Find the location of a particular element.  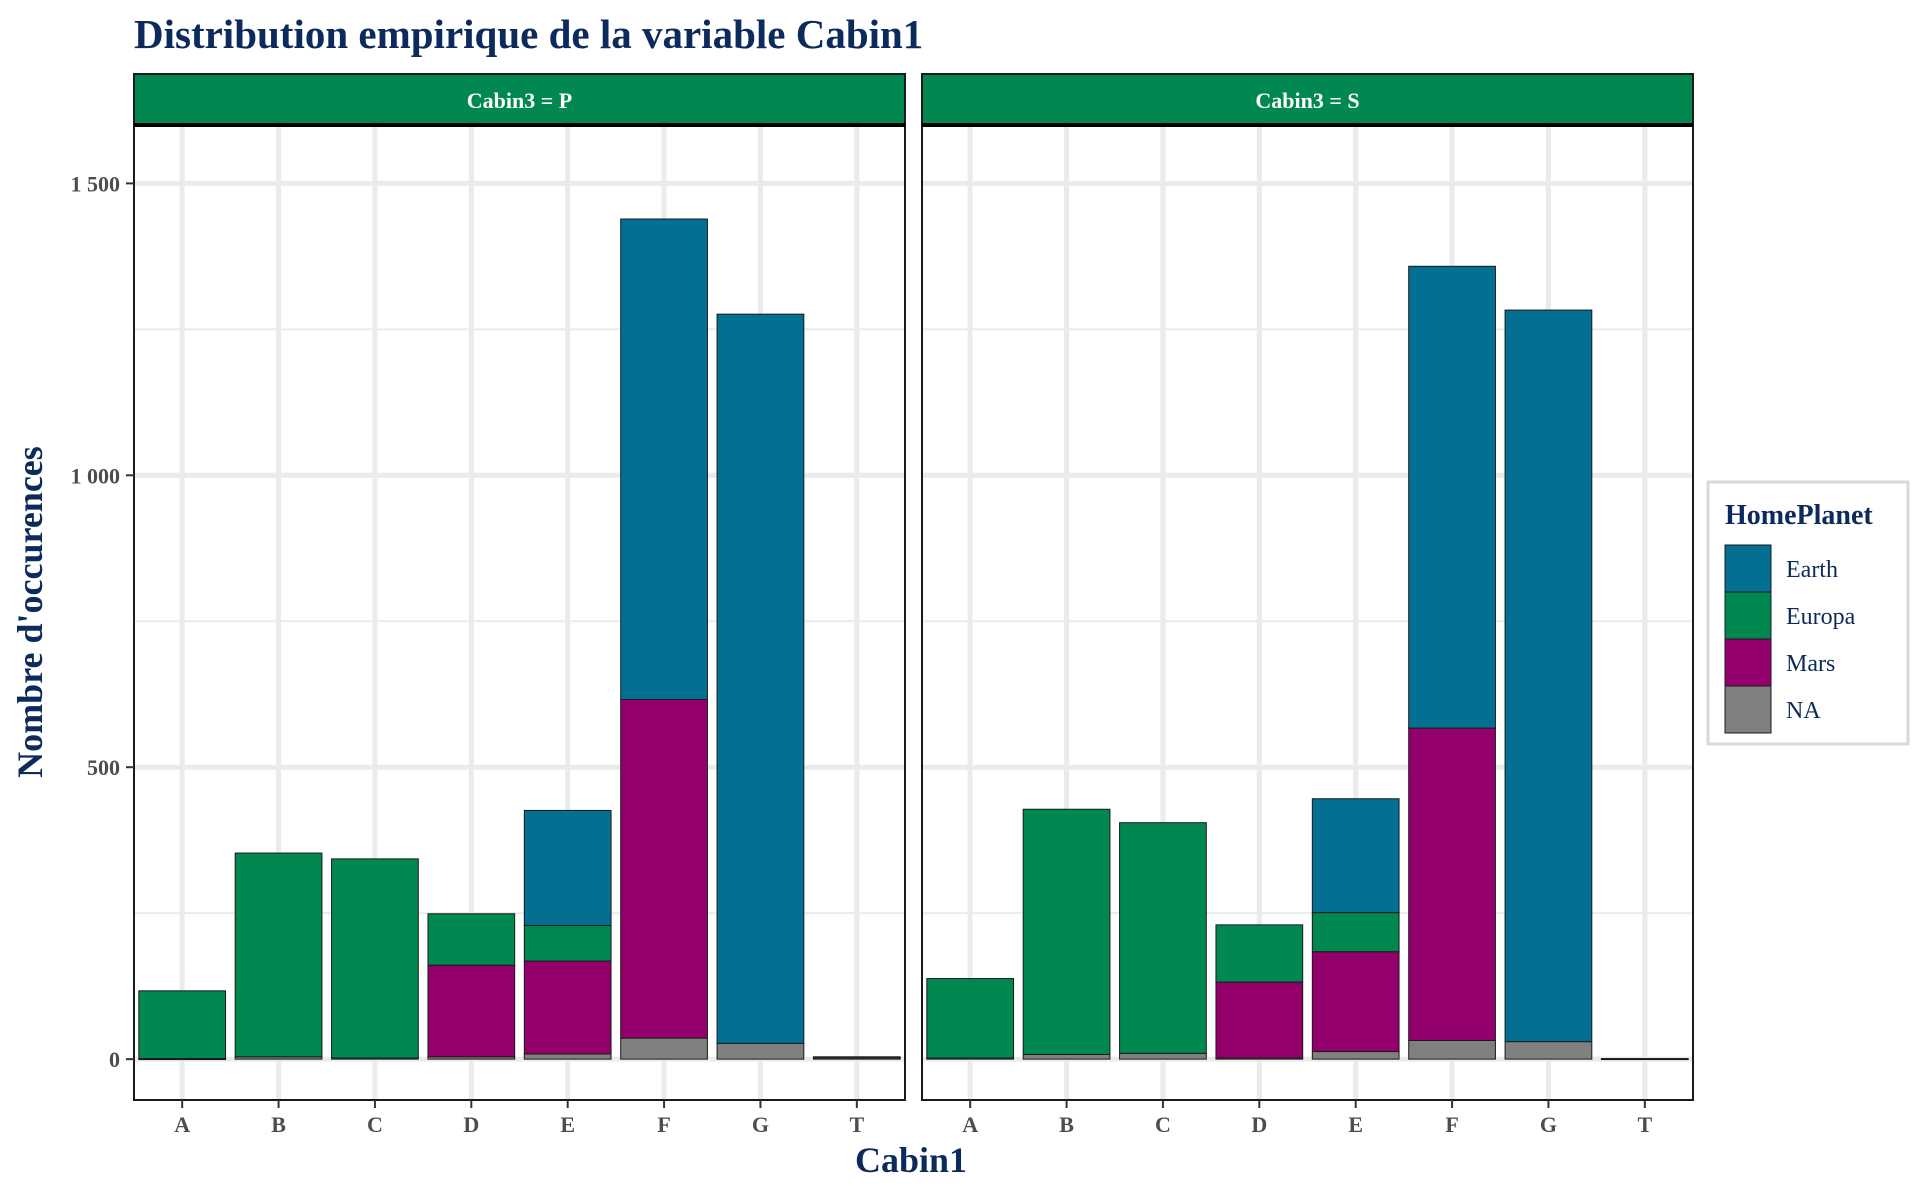

y-axis-title: Nombre d'occurences is located at coordinates (30, 612).